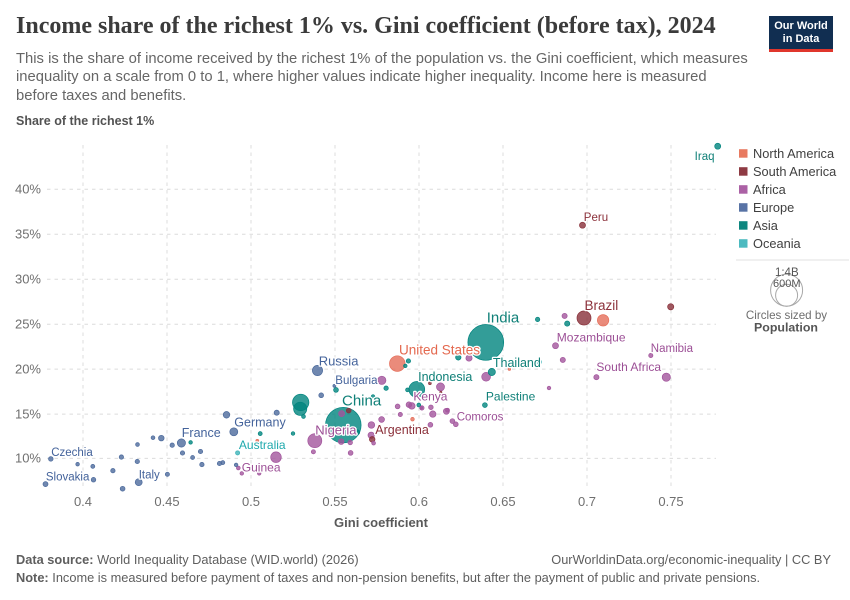  What do you see at coordinates (362, 401) in the screenshot?
I see `svg-text: China` at bounding box center [362, 401].